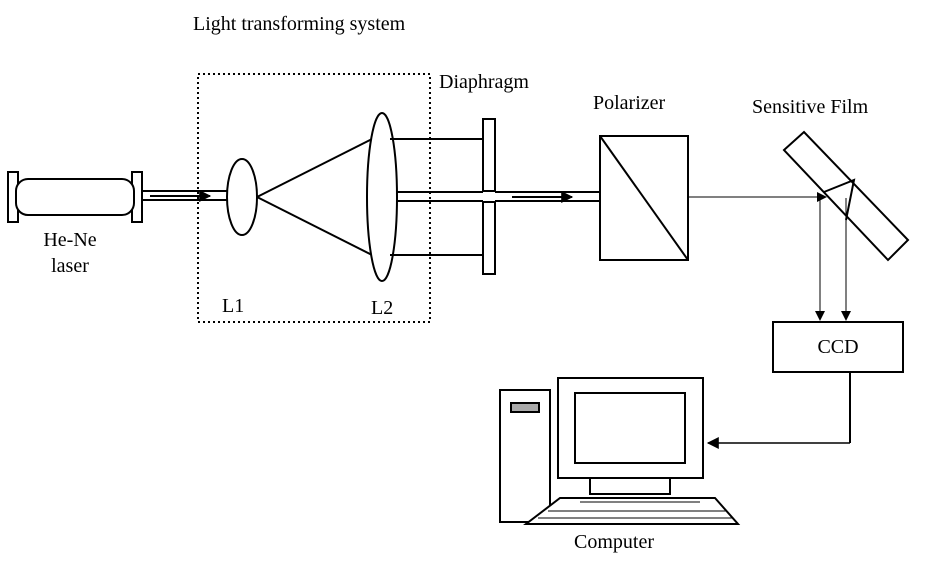 This screenshot has height=573, width=936. What do you see at coordinates (778, 410) in the screenshot?
I see `ccd-to-computer-line` at bounding box center [778, 410].